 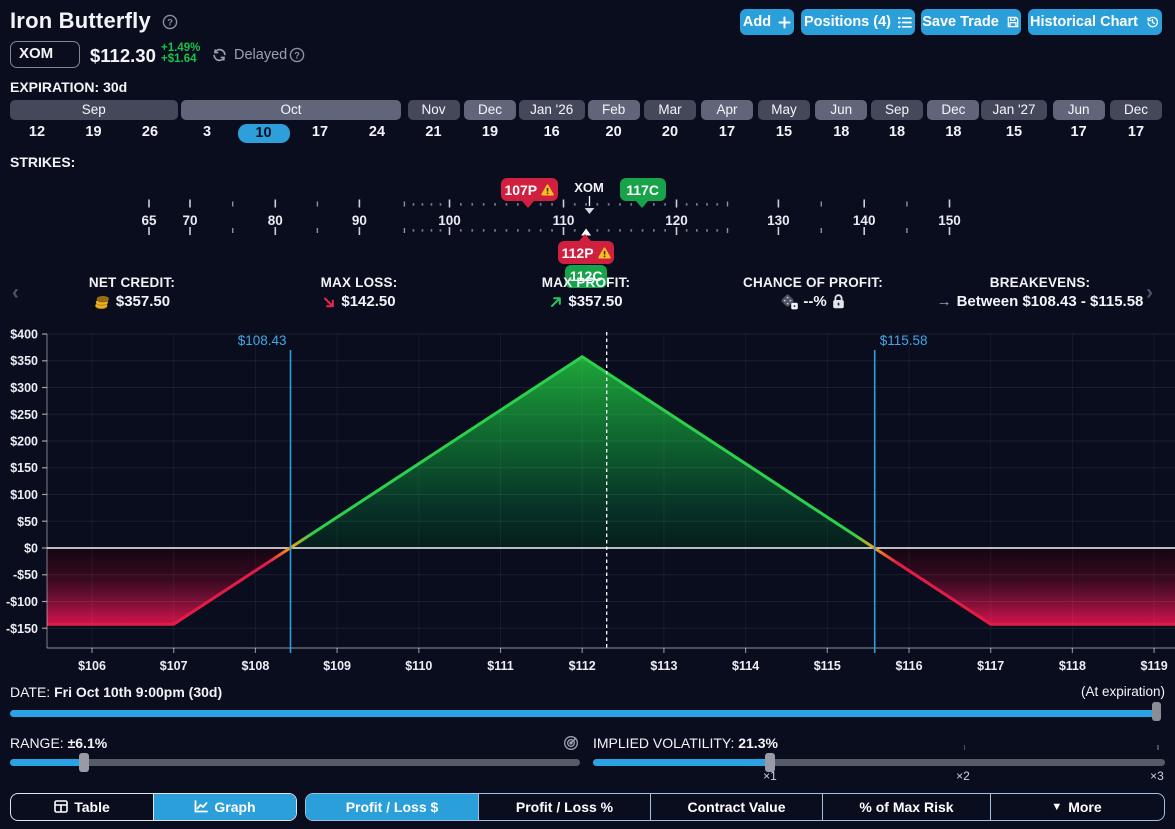 I want to click on svg-text: -$100, so click(x=22, y=602).